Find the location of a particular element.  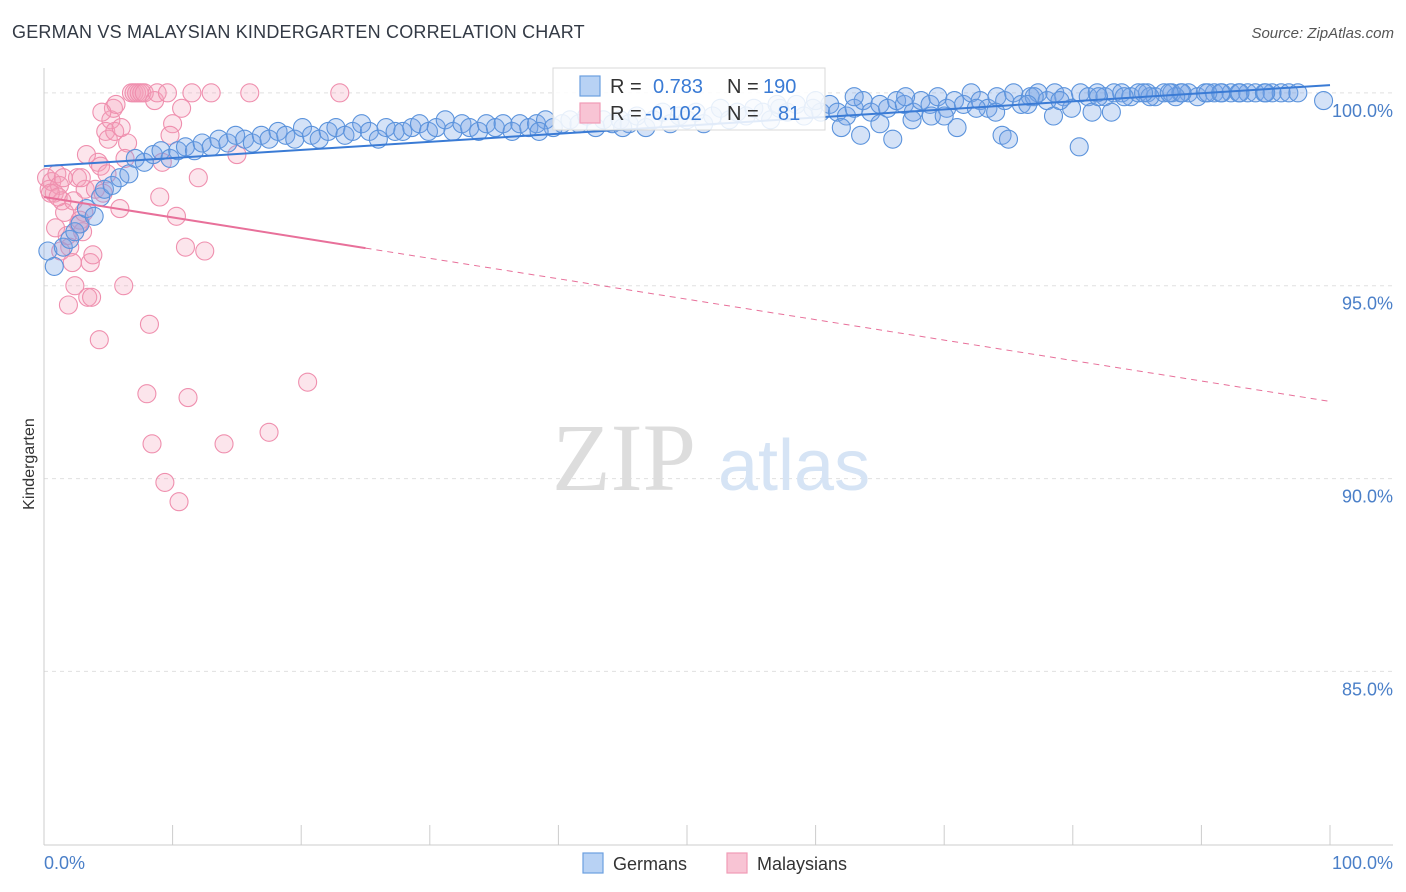

germans-legend-label: Germans is located at coordinates (650, 864).